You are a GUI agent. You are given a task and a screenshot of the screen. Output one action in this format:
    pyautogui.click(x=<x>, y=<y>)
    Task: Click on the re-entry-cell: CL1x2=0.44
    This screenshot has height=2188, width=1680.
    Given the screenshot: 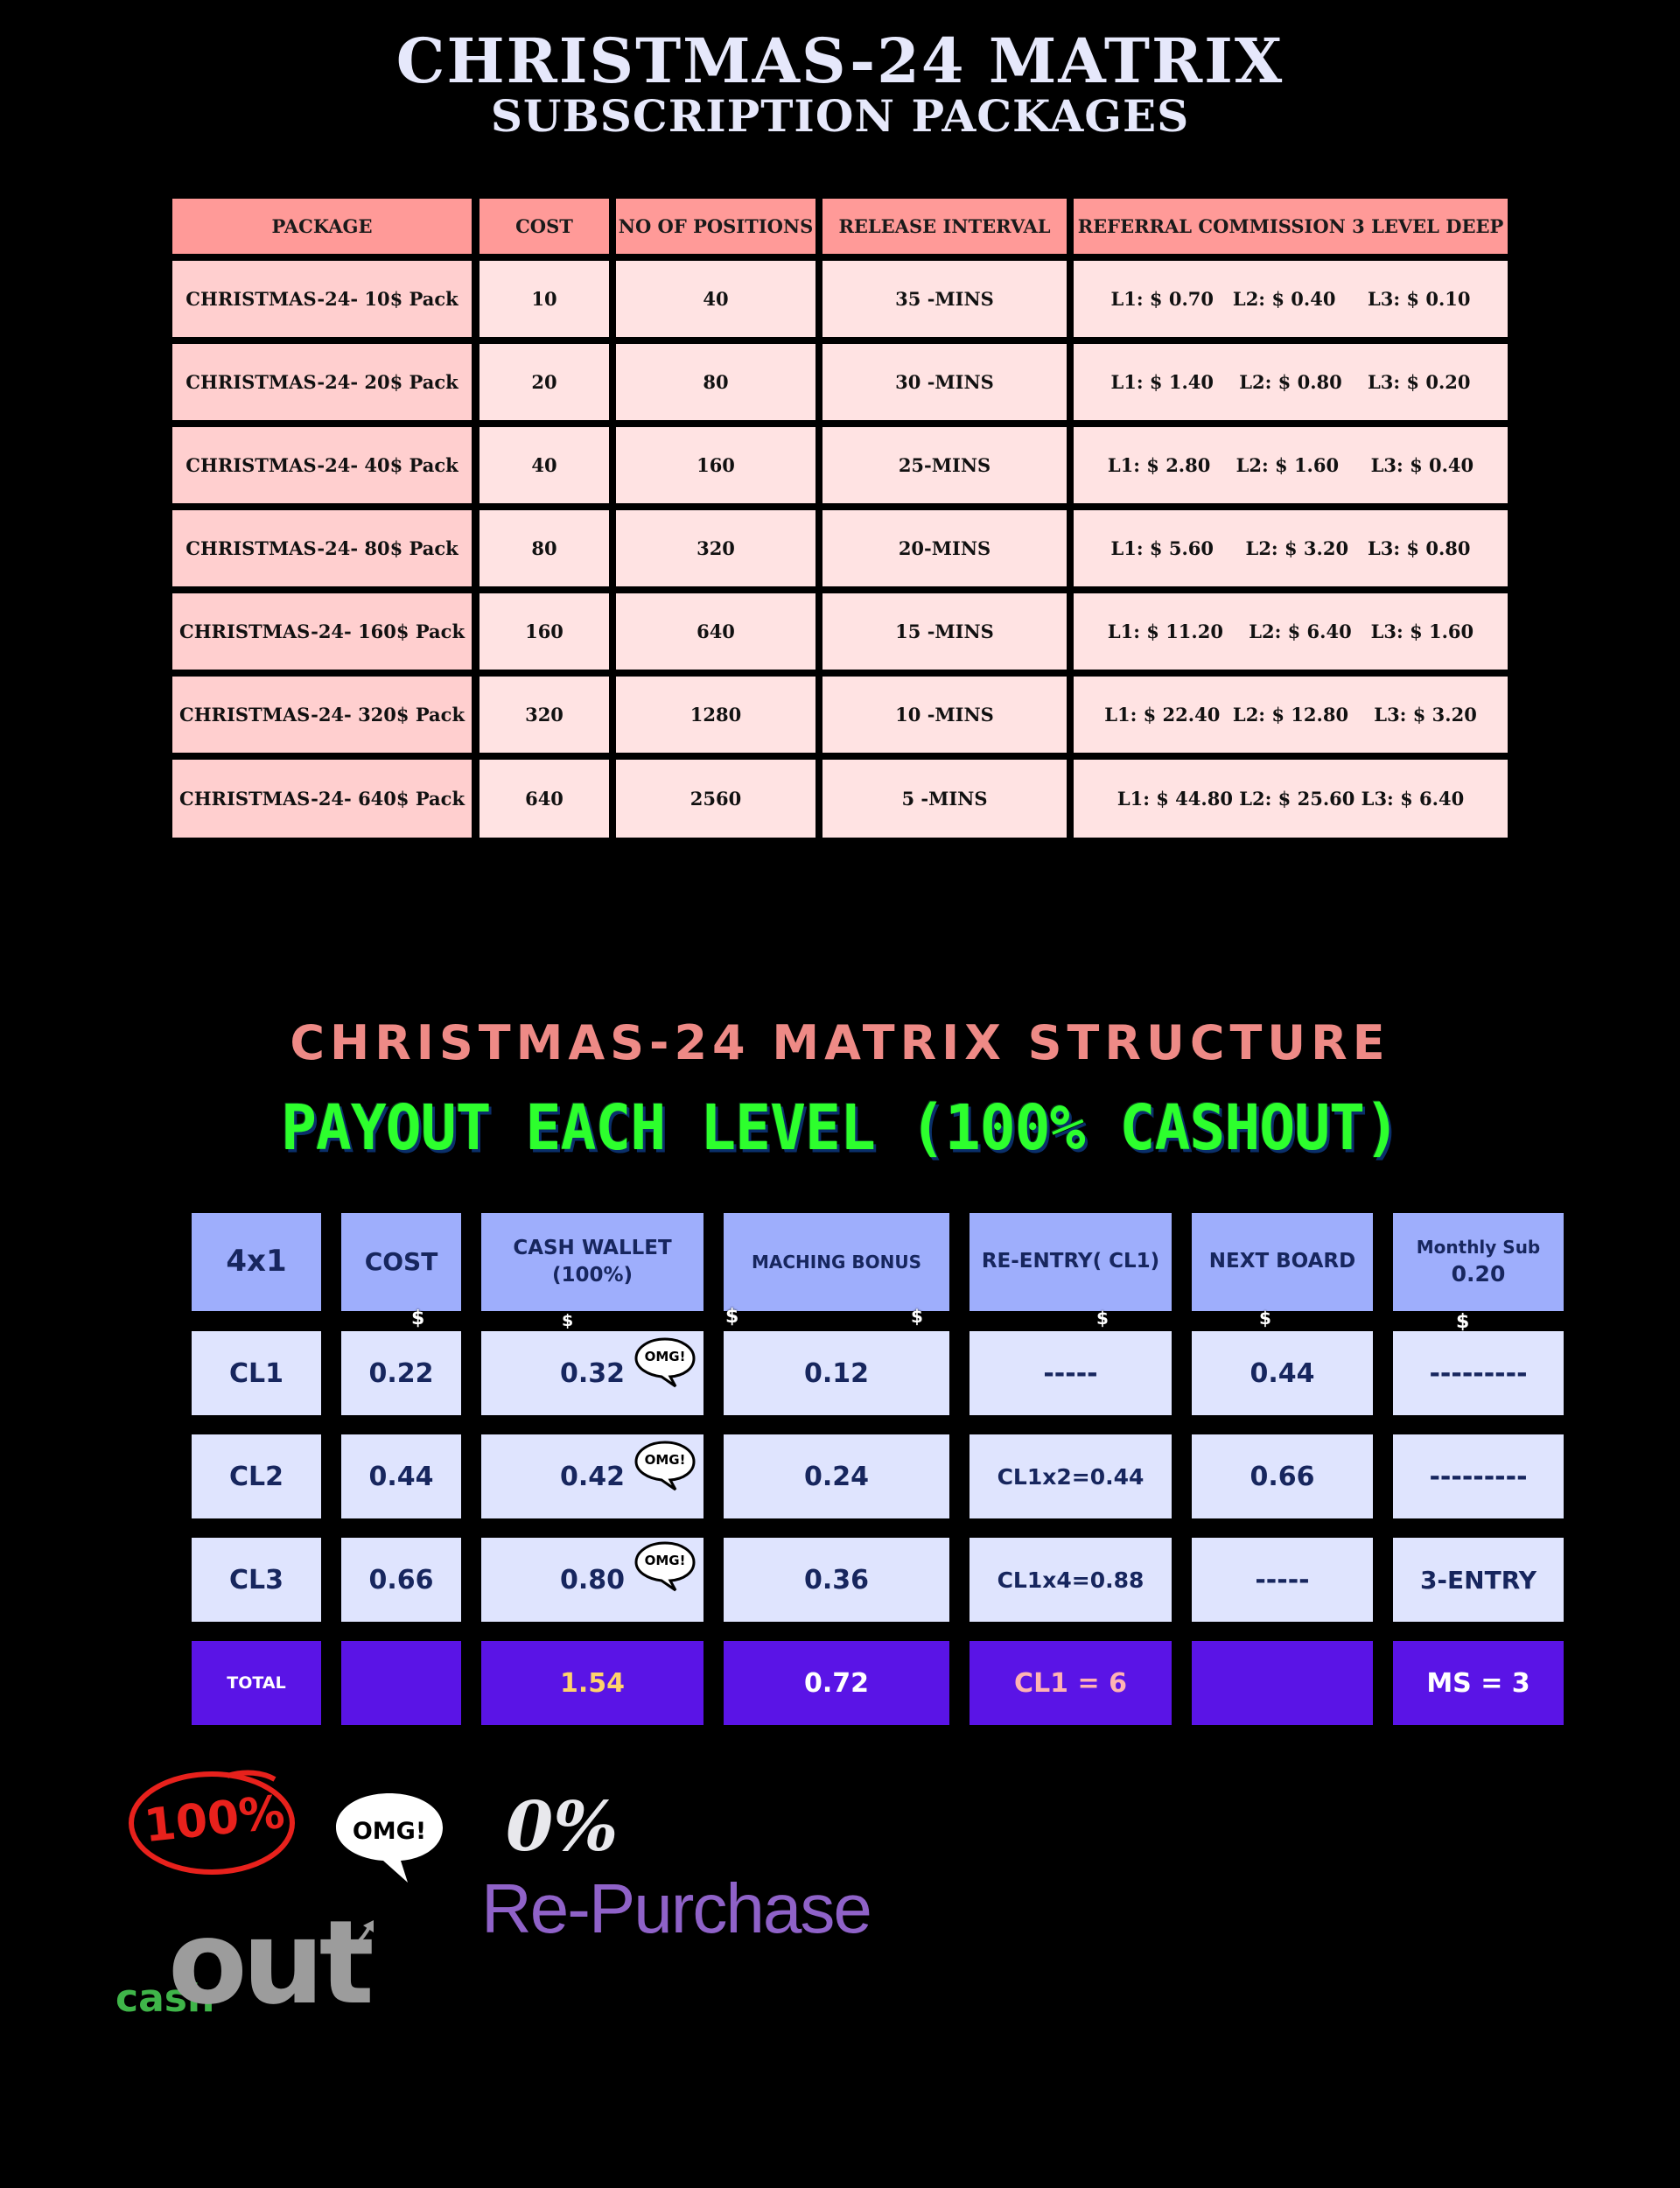 What is the action you would take?
    pyautogui.click(x=1071, y=1476)
    